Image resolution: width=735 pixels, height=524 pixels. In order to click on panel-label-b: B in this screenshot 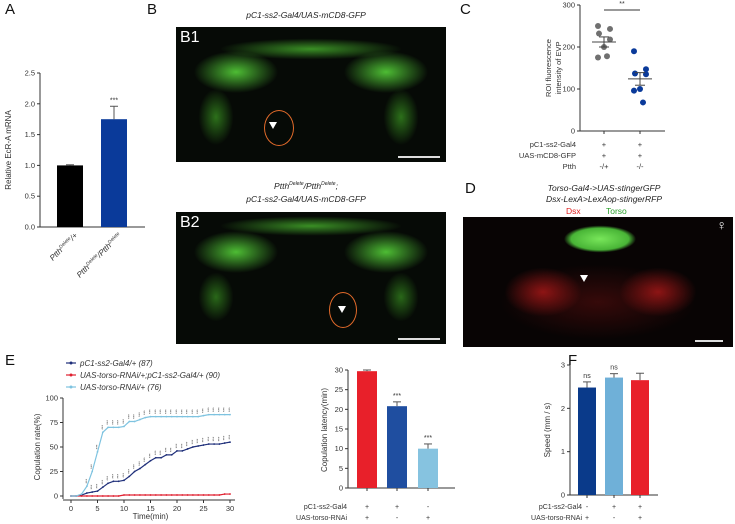, I will do `click(152, 9)`.